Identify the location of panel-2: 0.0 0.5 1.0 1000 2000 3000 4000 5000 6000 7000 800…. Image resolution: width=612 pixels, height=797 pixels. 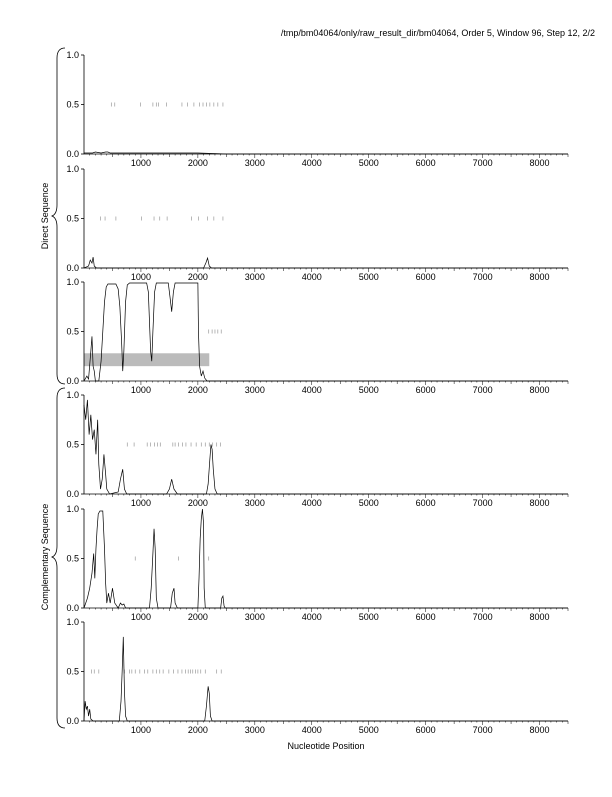
(317, 223).